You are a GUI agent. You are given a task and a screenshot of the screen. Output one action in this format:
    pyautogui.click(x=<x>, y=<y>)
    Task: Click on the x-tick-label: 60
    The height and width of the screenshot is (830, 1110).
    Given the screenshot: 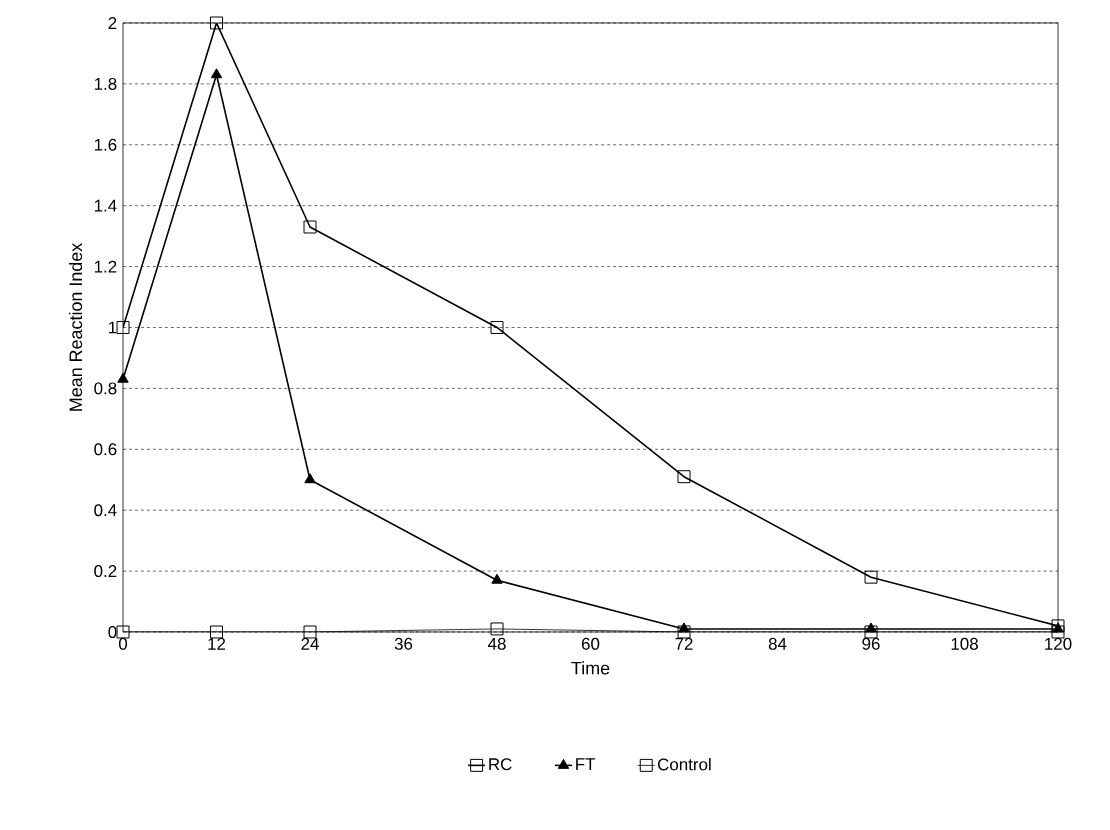 What is the action you would take?
    pyautogui.click(x=590, y=643)
    